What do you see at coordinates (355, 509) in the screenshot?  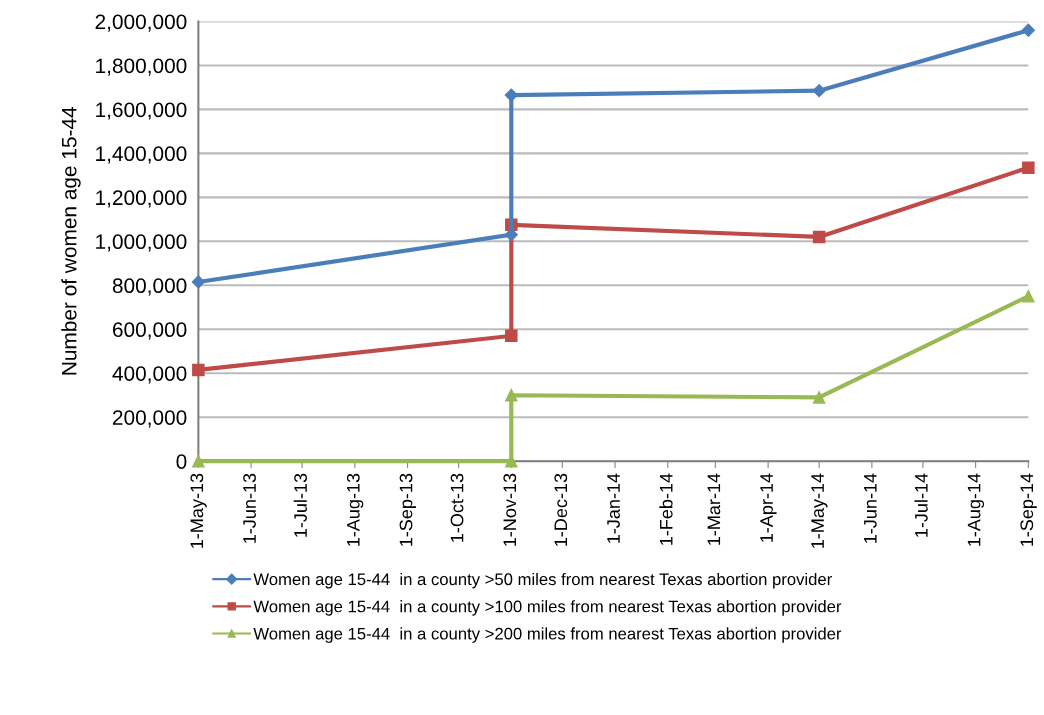 I see `x-tick-label: 1-Aug-13` at bounding box center [355, 509].